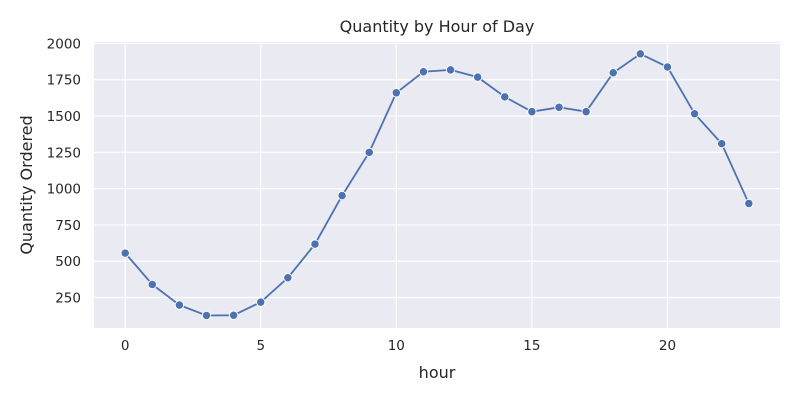 Image resolution: width=800 pixels, height=400 pixels. I want to click on x-axis-label: hour, so click(437, 372).